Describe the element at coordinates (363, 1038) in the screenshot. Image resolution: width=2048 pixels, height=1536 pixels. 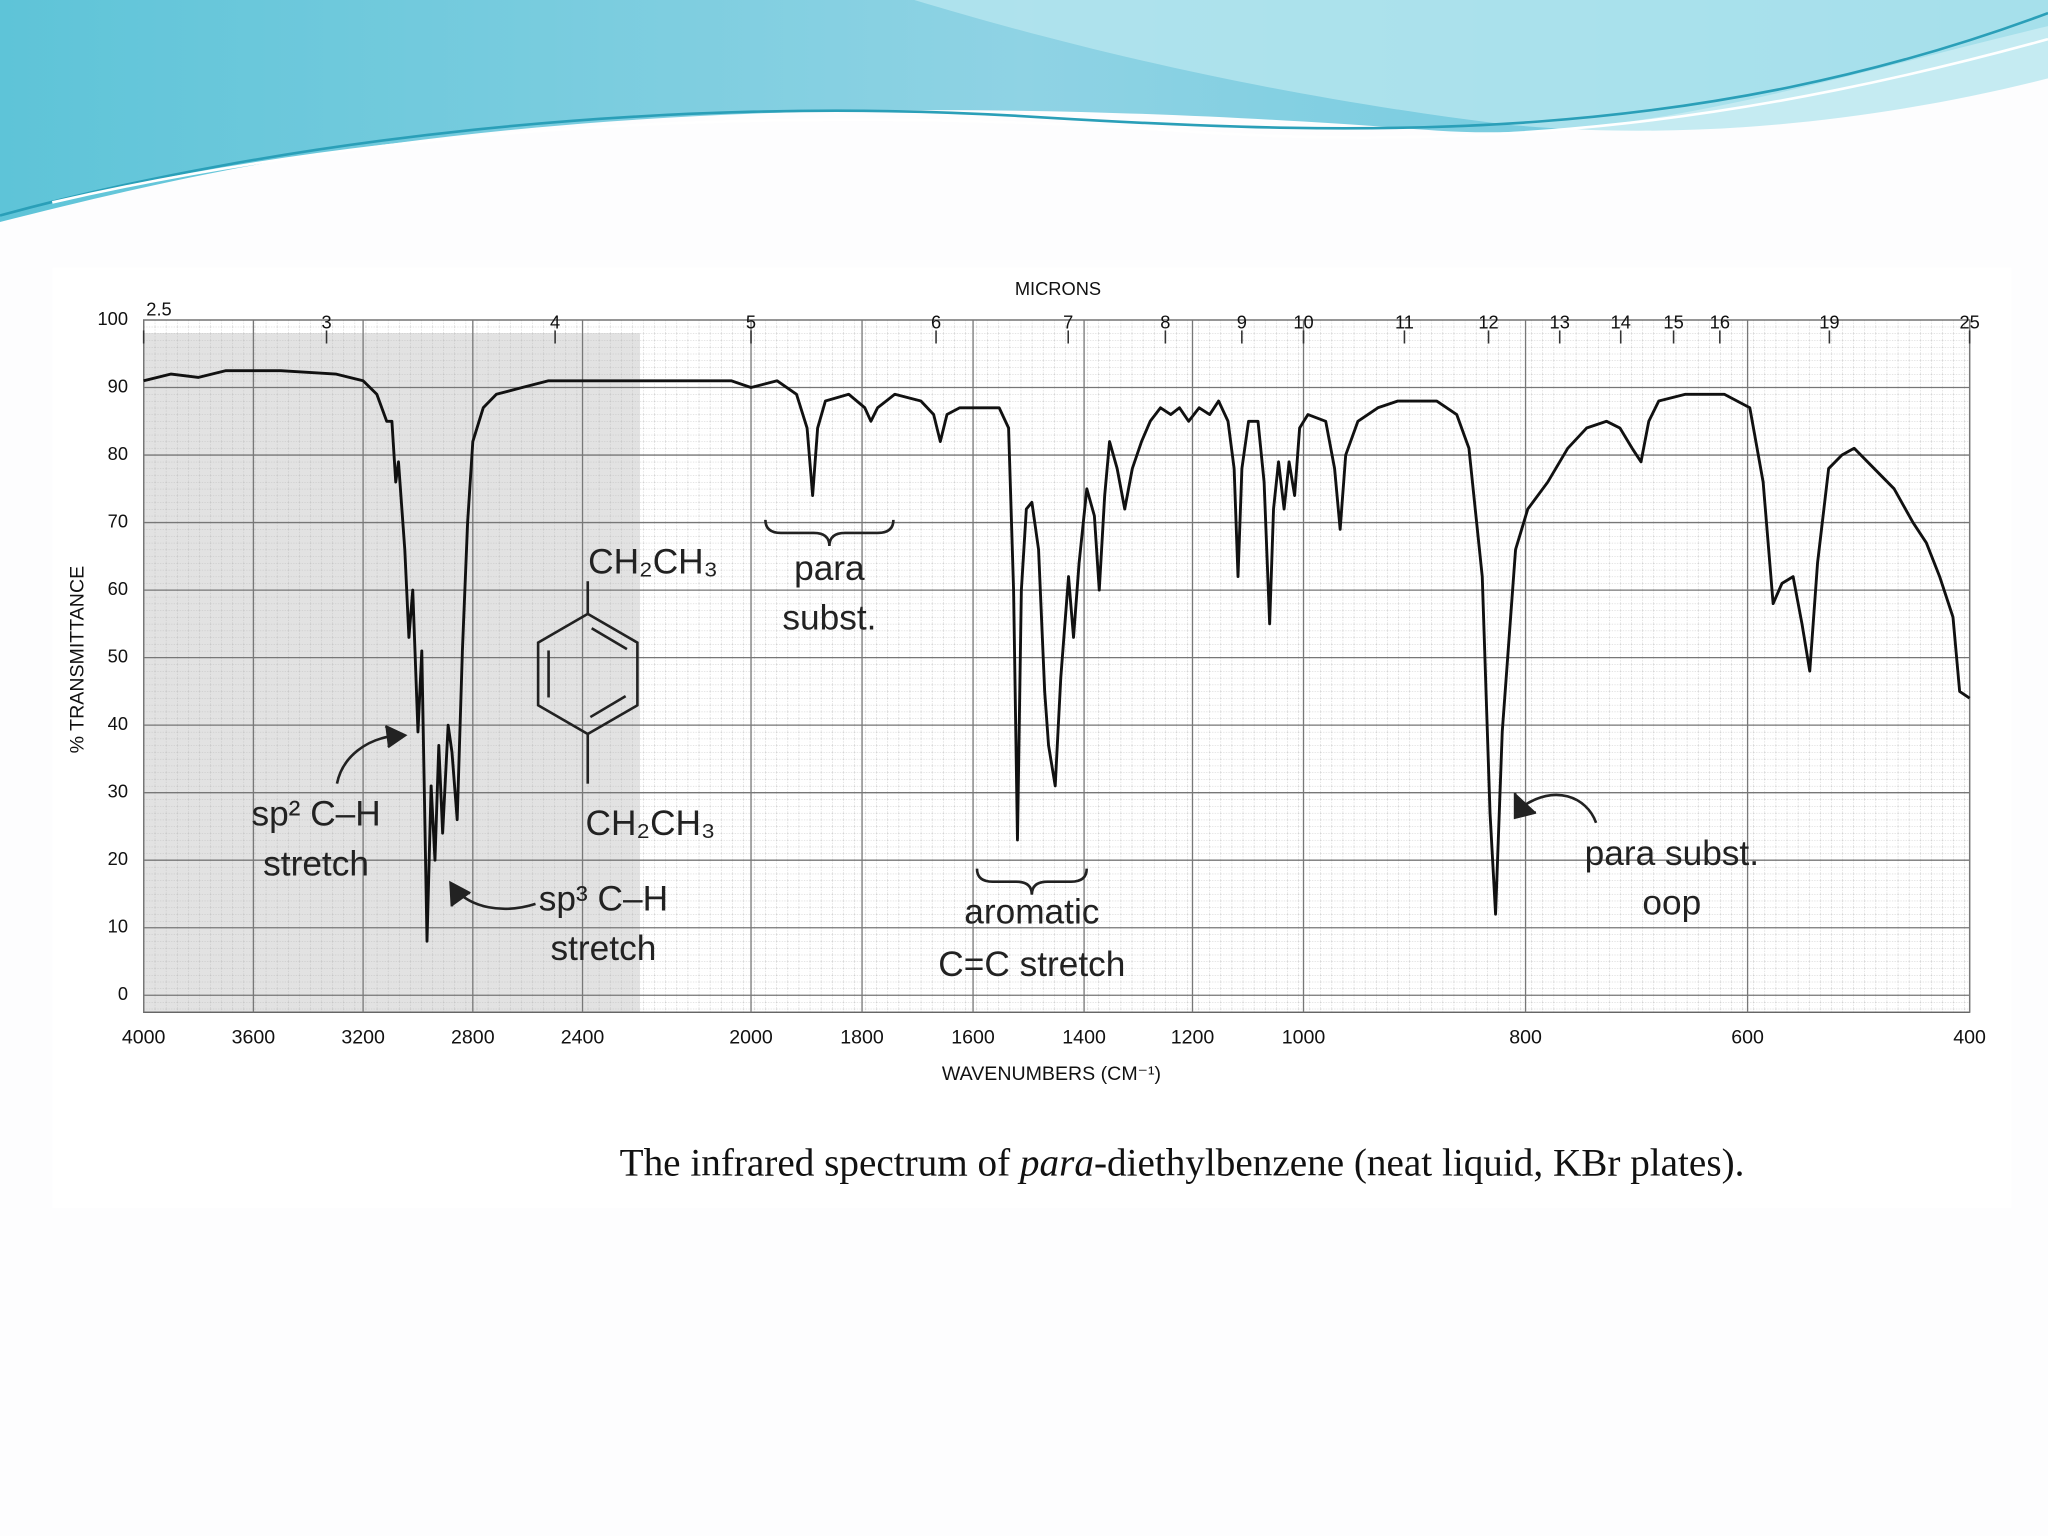
I see `x-tick-label: 3200` at that location.